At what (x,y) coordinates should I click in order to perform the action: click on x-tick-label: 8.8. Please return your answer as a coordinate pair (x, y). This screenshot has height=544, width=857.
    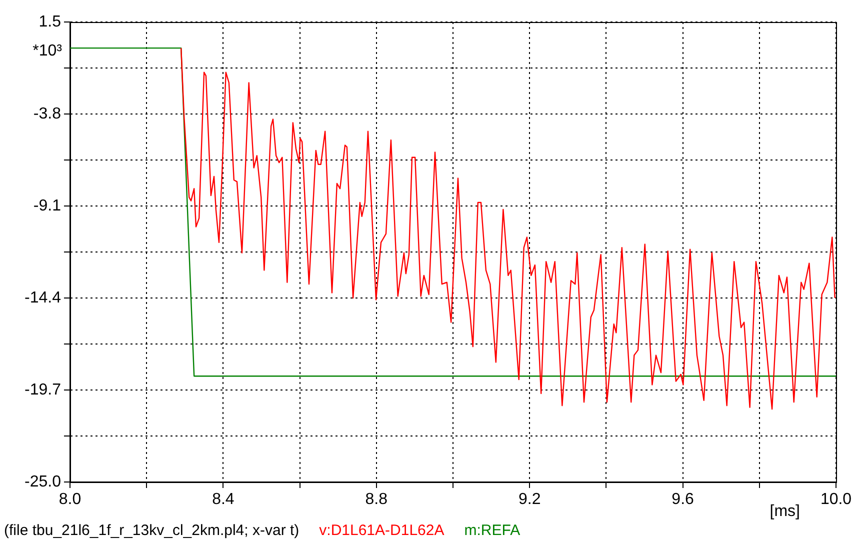
    Looking at the image, I should click on (376, 499).